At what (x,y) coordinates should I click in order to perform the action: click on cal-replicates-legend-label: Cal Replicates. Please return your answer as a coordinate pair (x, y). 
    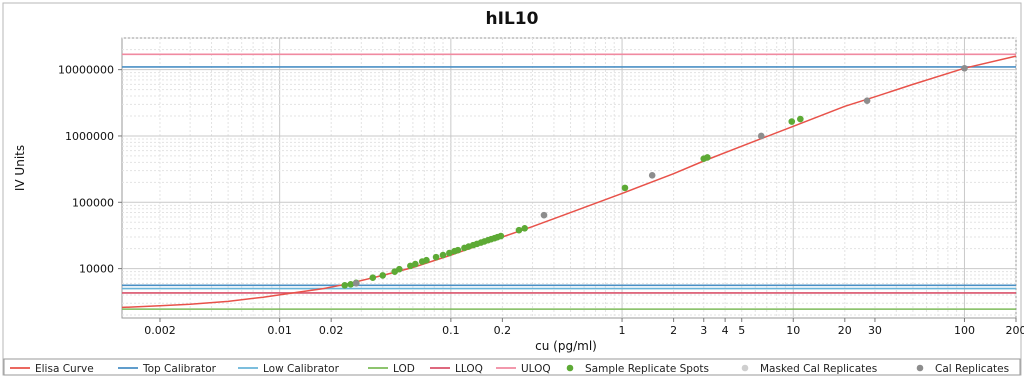
    Looking at the image, I should click on (972, 369).